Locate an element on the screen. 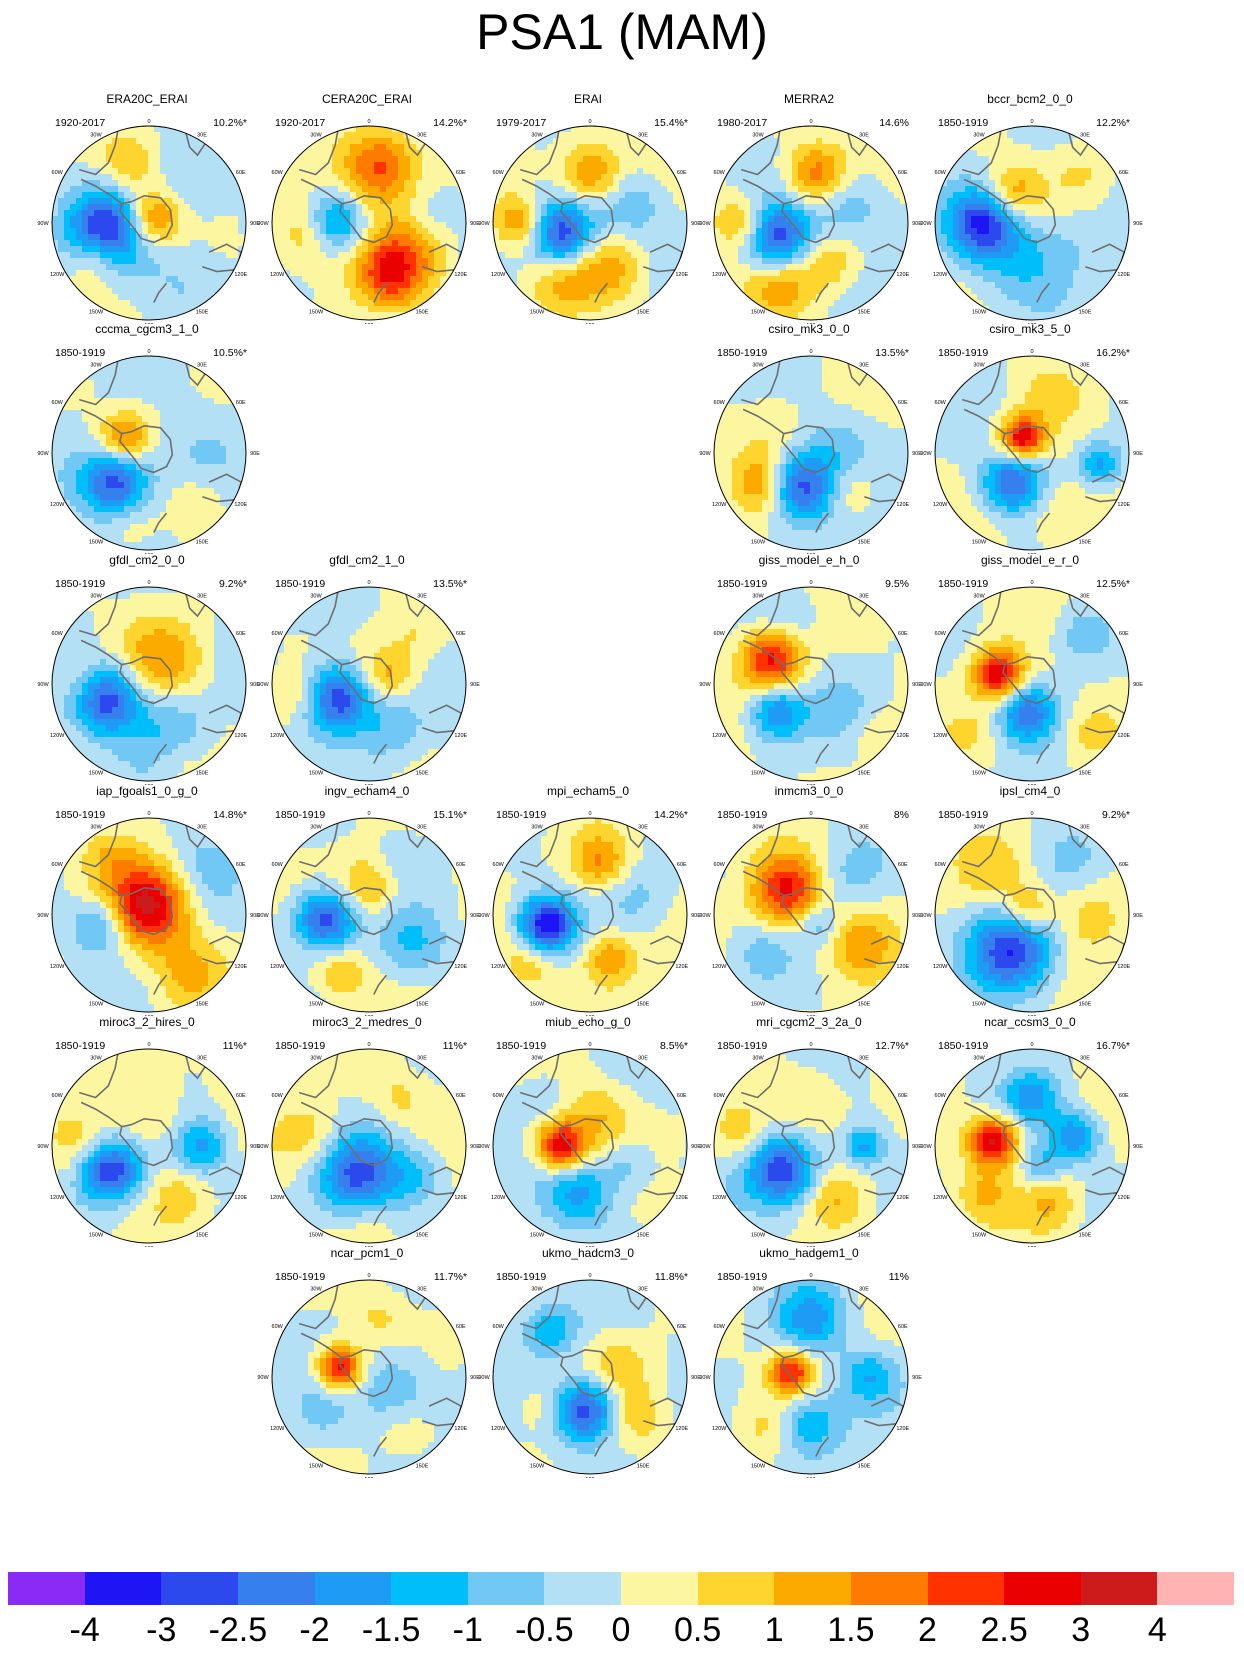 The image size is (1244, 1657). polar-map: 0 30E 60E 90E 120E 150E 180 150W 120W 90W 60W 30W is located at coordinates (589, 913).